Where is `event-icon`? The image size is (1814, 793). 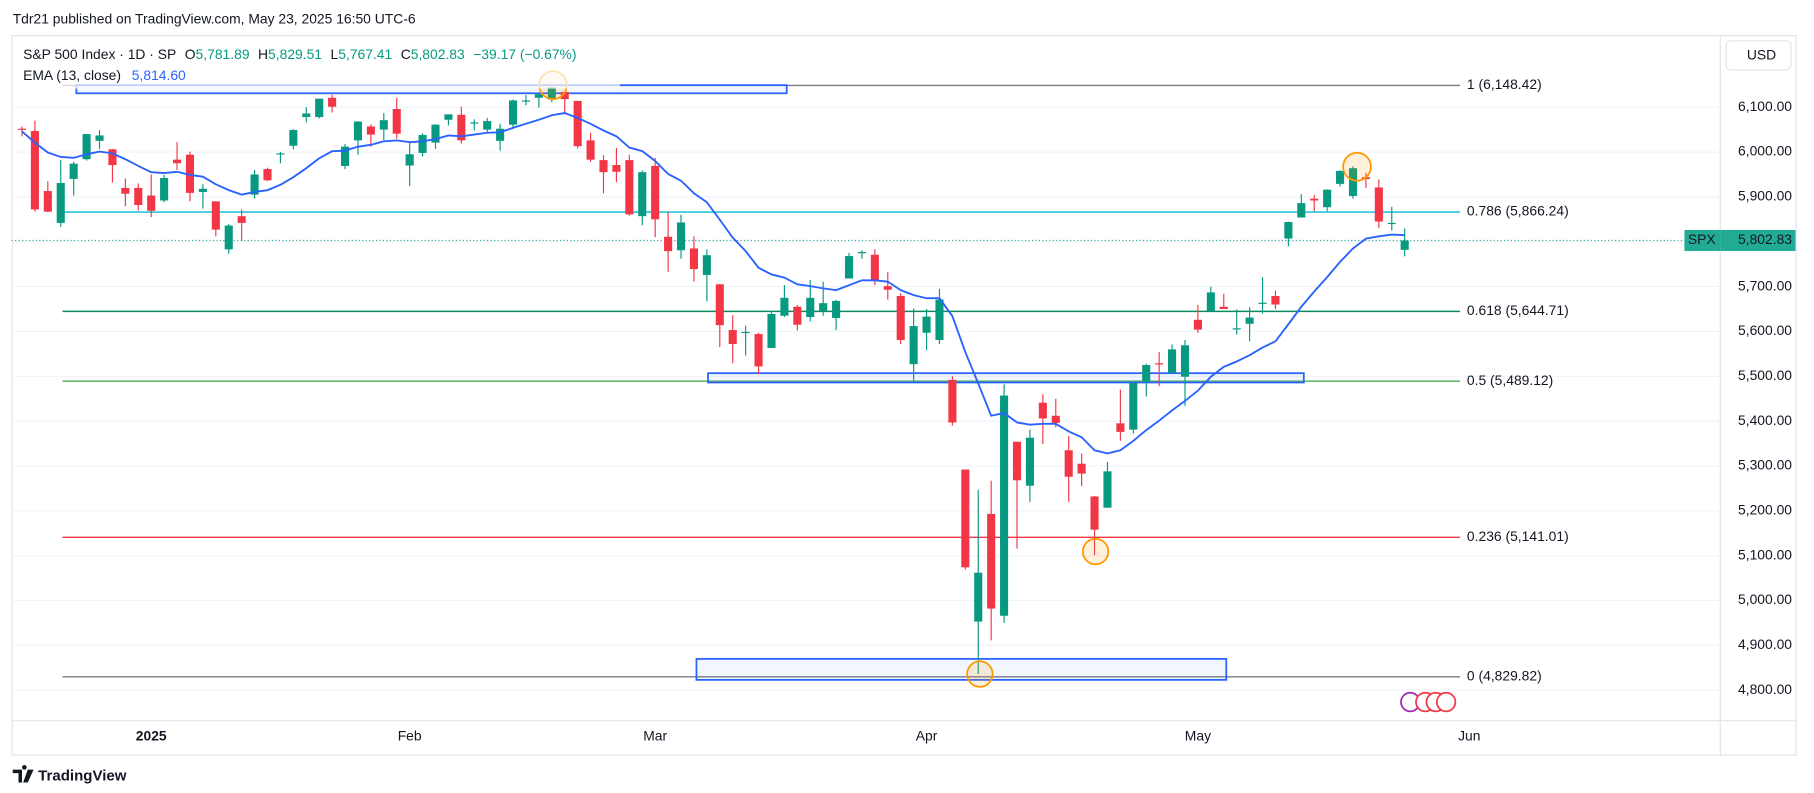 event-icon is located at coordinates (1446, 702).